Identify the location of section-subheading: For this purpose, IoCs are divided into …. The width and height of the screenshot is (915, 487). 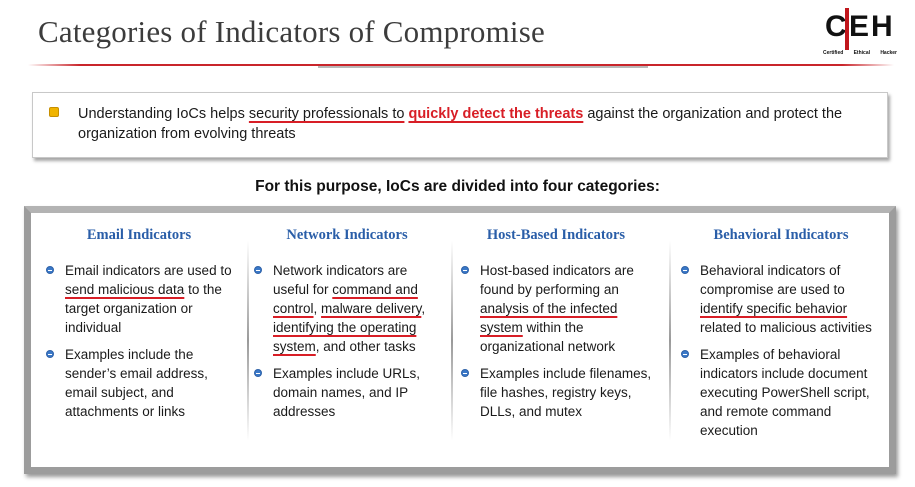
(457, 186).